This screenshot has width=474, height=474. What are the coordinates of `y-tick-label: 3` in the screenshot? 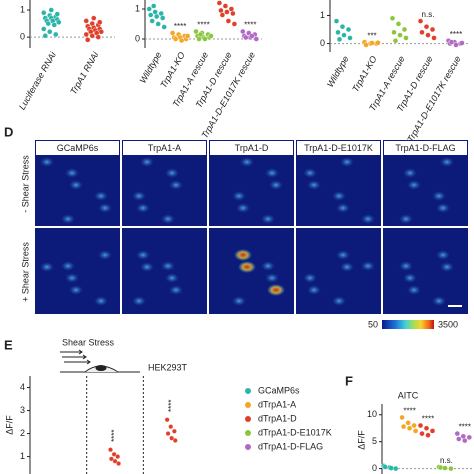 It's located at (22, 410).